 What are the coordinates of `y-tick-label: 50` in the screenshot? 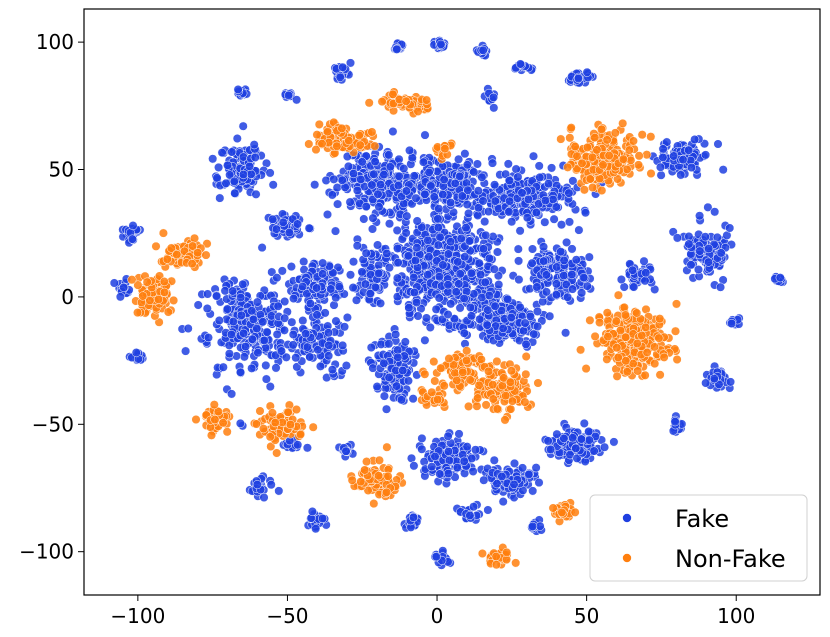 It's located at (61, 170).